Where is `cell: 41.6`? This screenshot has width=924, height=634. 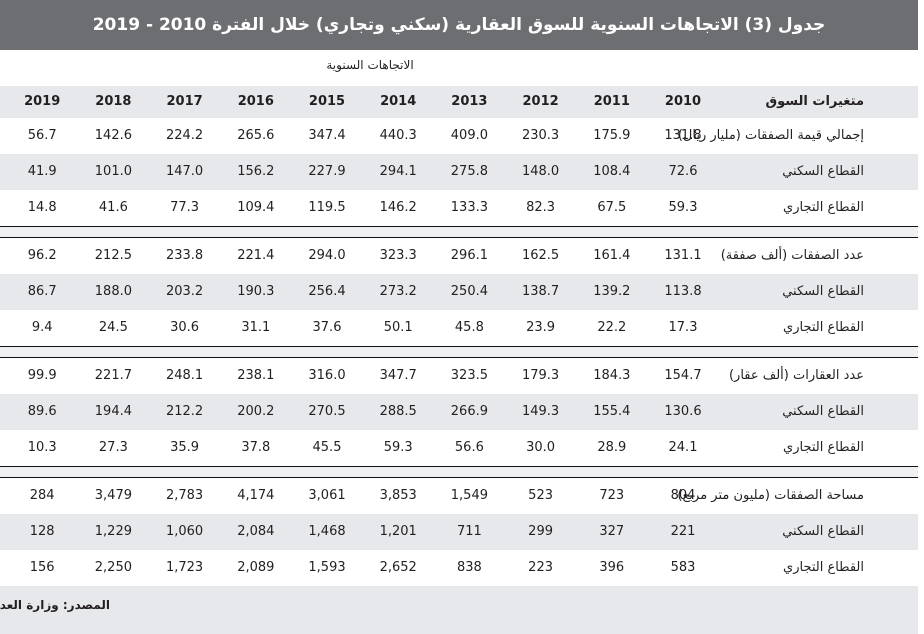 cell: 41.6 is located at coordinates (113, 207).